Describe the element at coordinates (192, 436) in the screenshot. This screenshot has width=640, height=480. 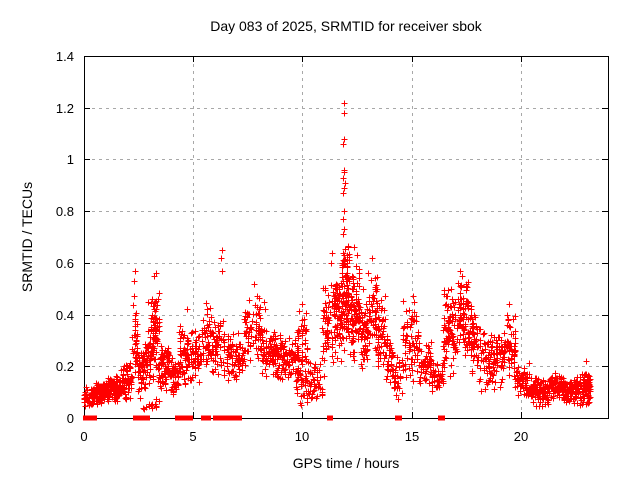
I see `x-tick-label: 5` at that location.